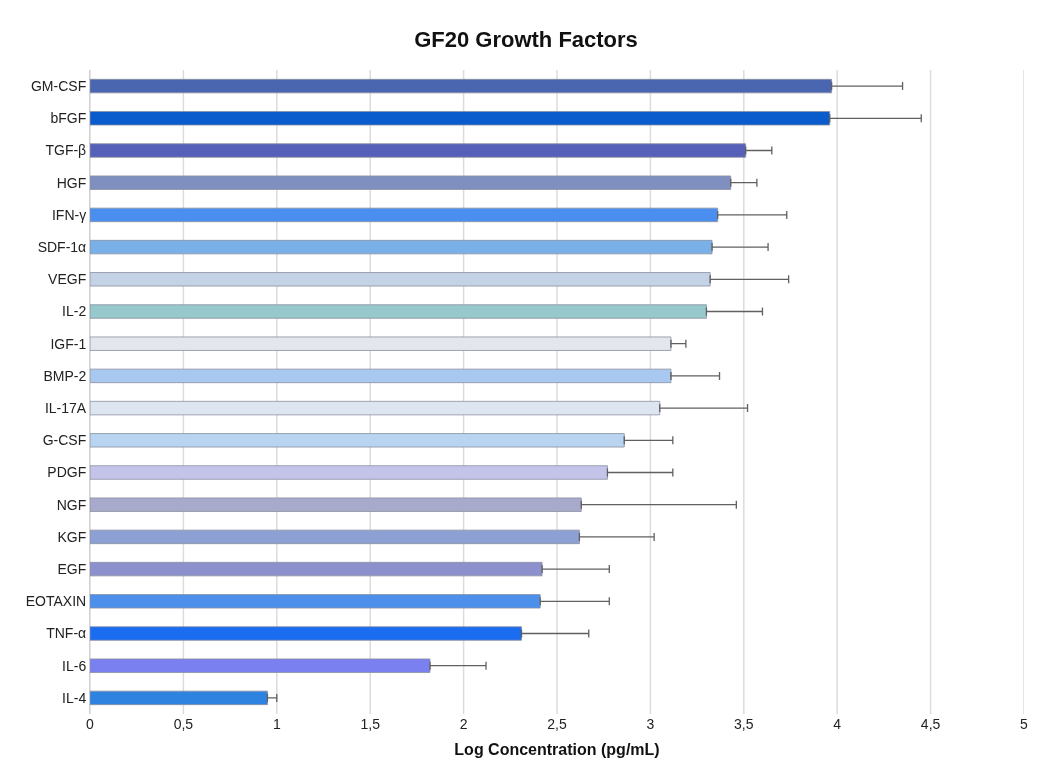  Describe the element at coordinates (64, 440) in the screenshot. I see `y-tick-label: G-CSF` at that location.